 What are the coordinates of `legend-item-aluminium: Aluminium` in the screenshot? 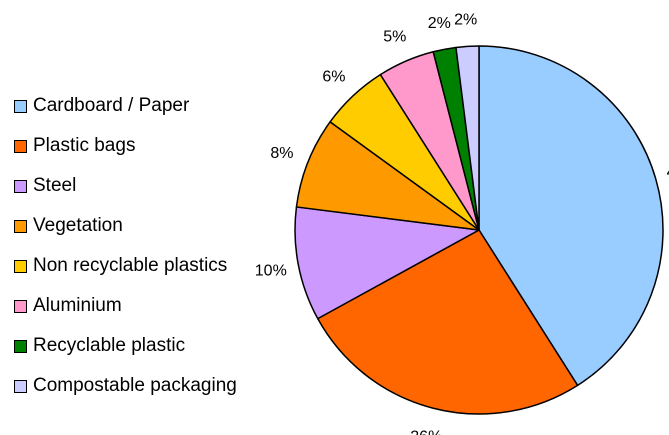 It's located at (125, 306).